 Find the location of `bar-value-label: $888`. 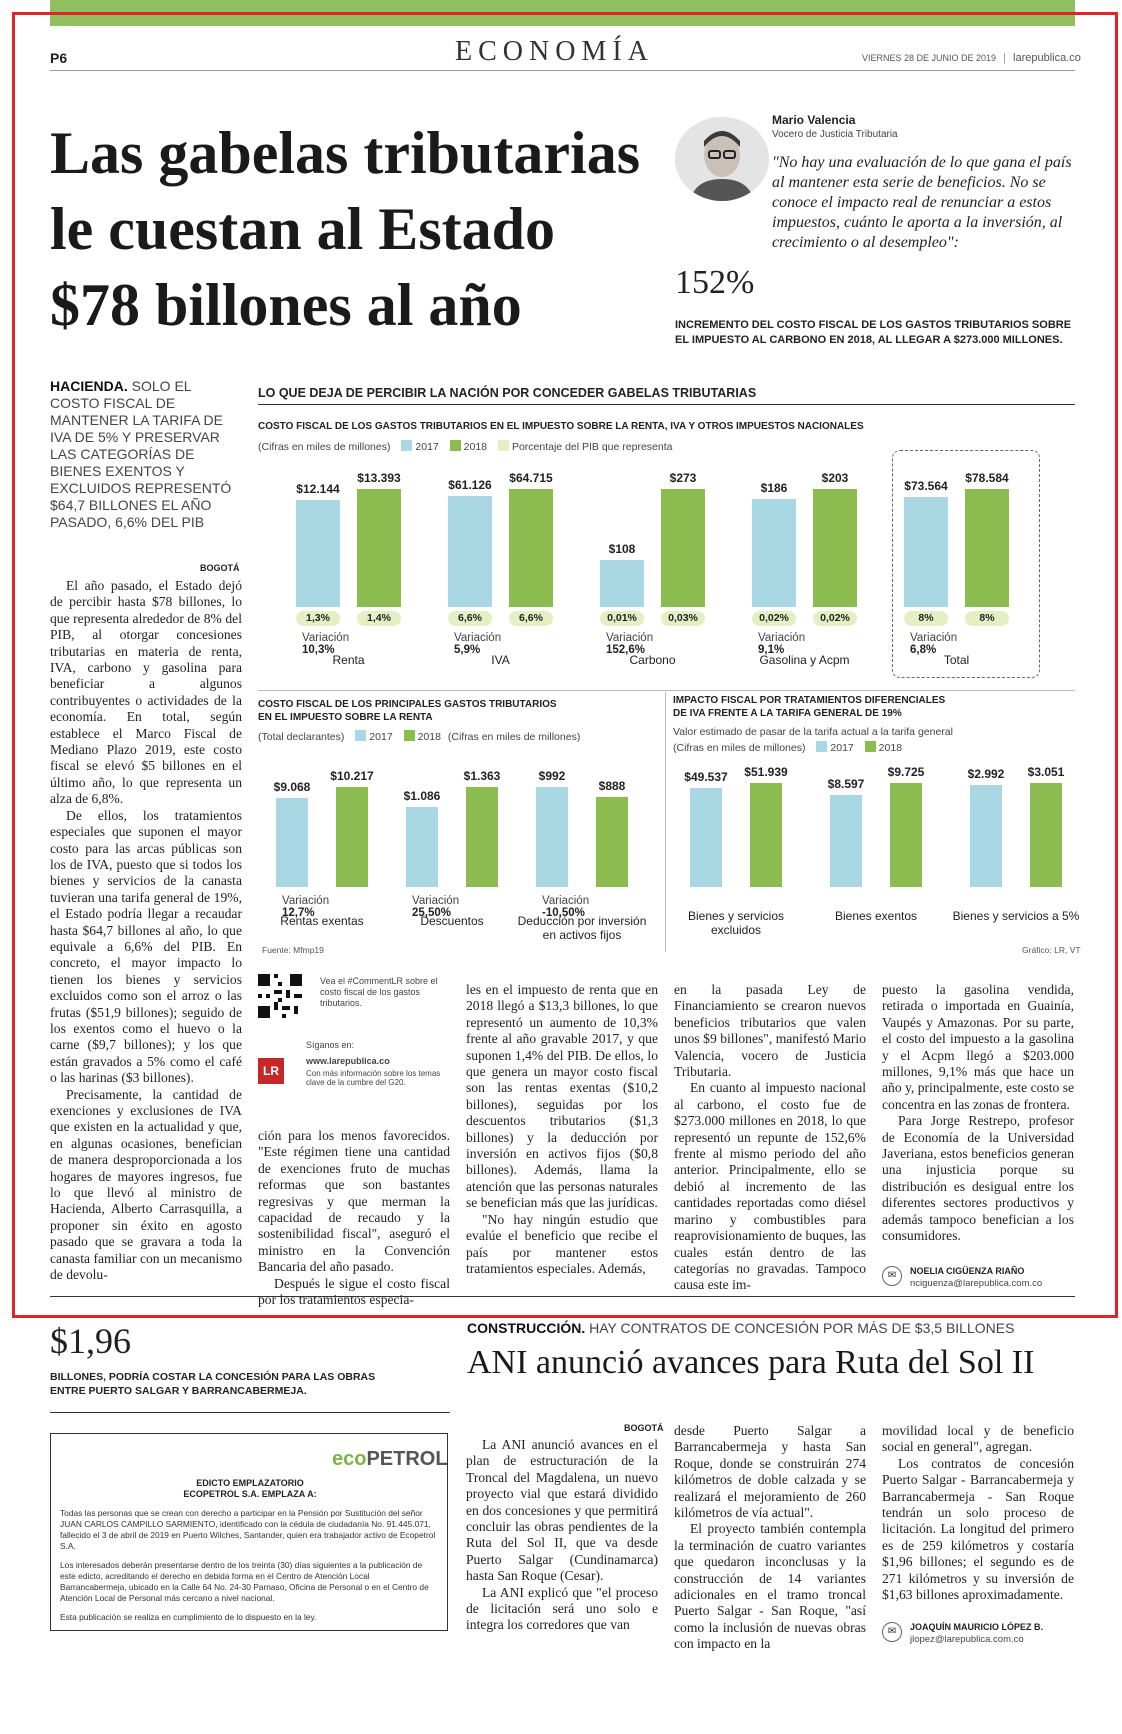

bar-value-label: $888 is located at coordinates (612, 786).